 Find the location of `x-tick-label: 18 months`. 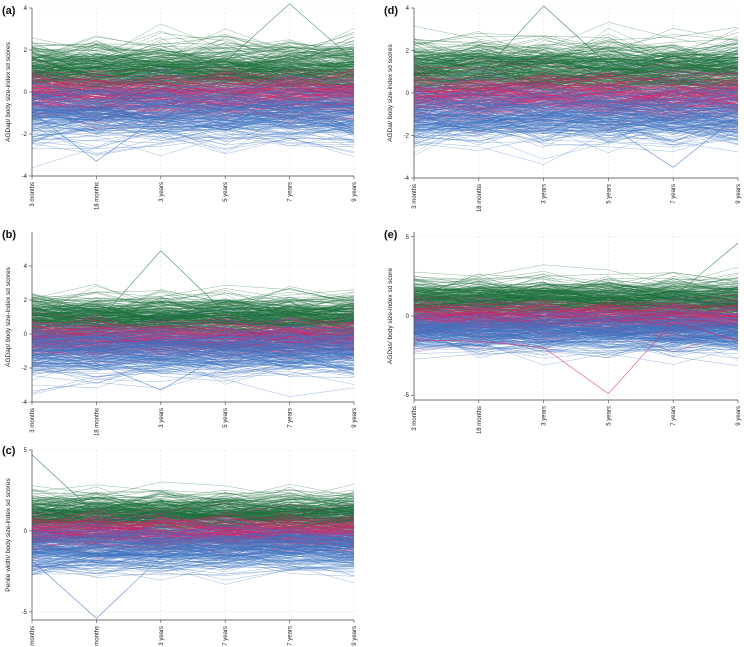

x-tick-label: 18 months is located at coordinates (97, 636).